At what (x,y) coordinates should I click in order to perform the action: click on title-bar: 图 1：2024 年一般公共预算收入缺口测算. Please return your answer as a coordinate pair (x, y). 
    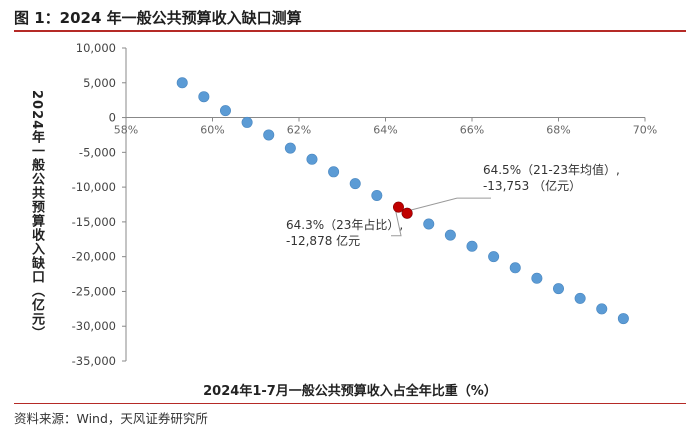
    Looking at the image, I should click on (350, 16).